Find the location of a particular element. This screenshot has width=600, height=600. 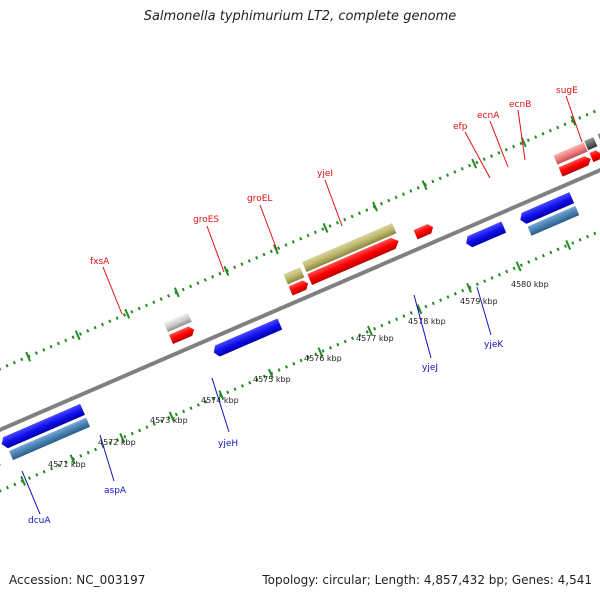

gene-aspA is located at coordinates (42, 426).